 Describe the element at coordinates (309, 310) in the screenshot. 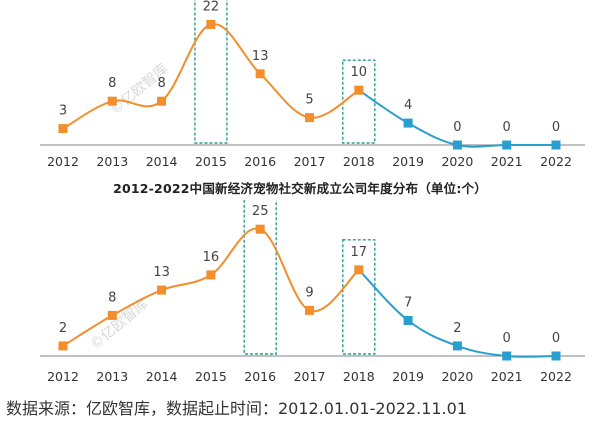

I see `bottom-marker-2017` at that location.